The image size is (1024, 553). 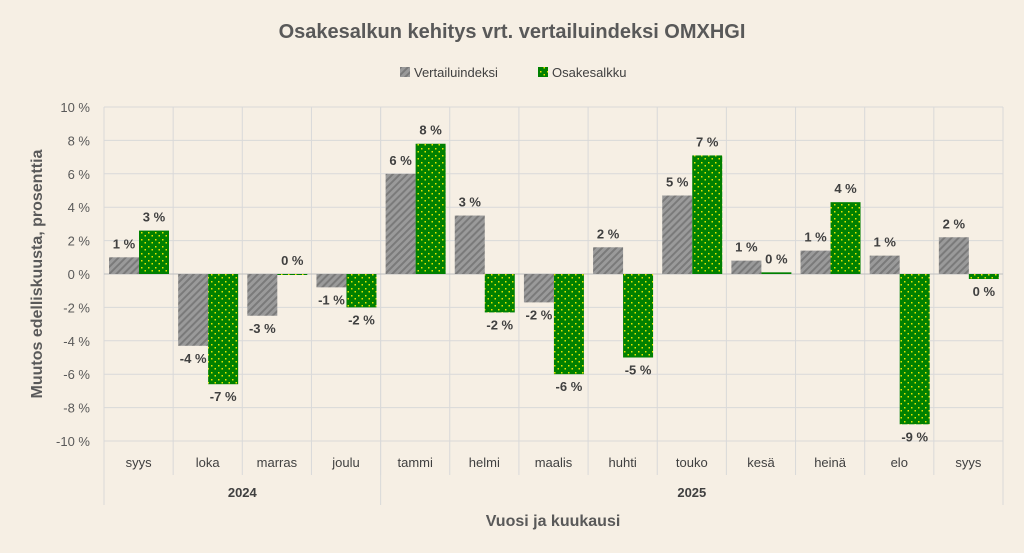 I want to click on x-tick-label: kesä, so click(x=761, y=462).